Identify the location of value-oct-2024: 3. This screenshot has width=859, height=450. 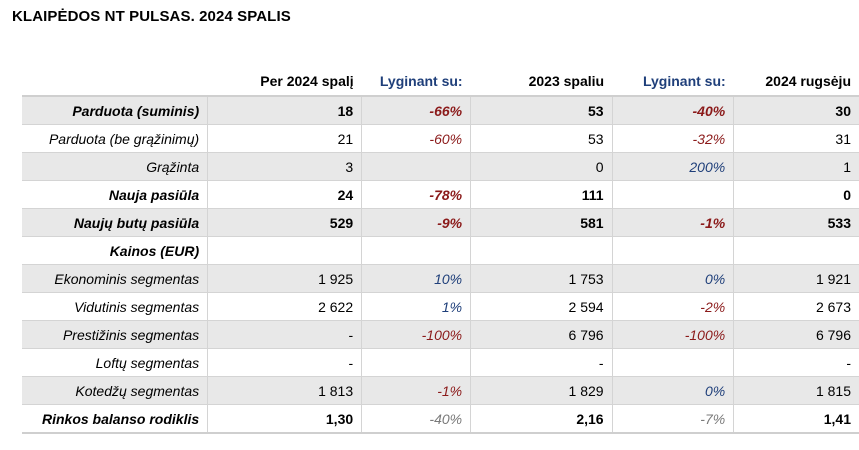
(285, 166).